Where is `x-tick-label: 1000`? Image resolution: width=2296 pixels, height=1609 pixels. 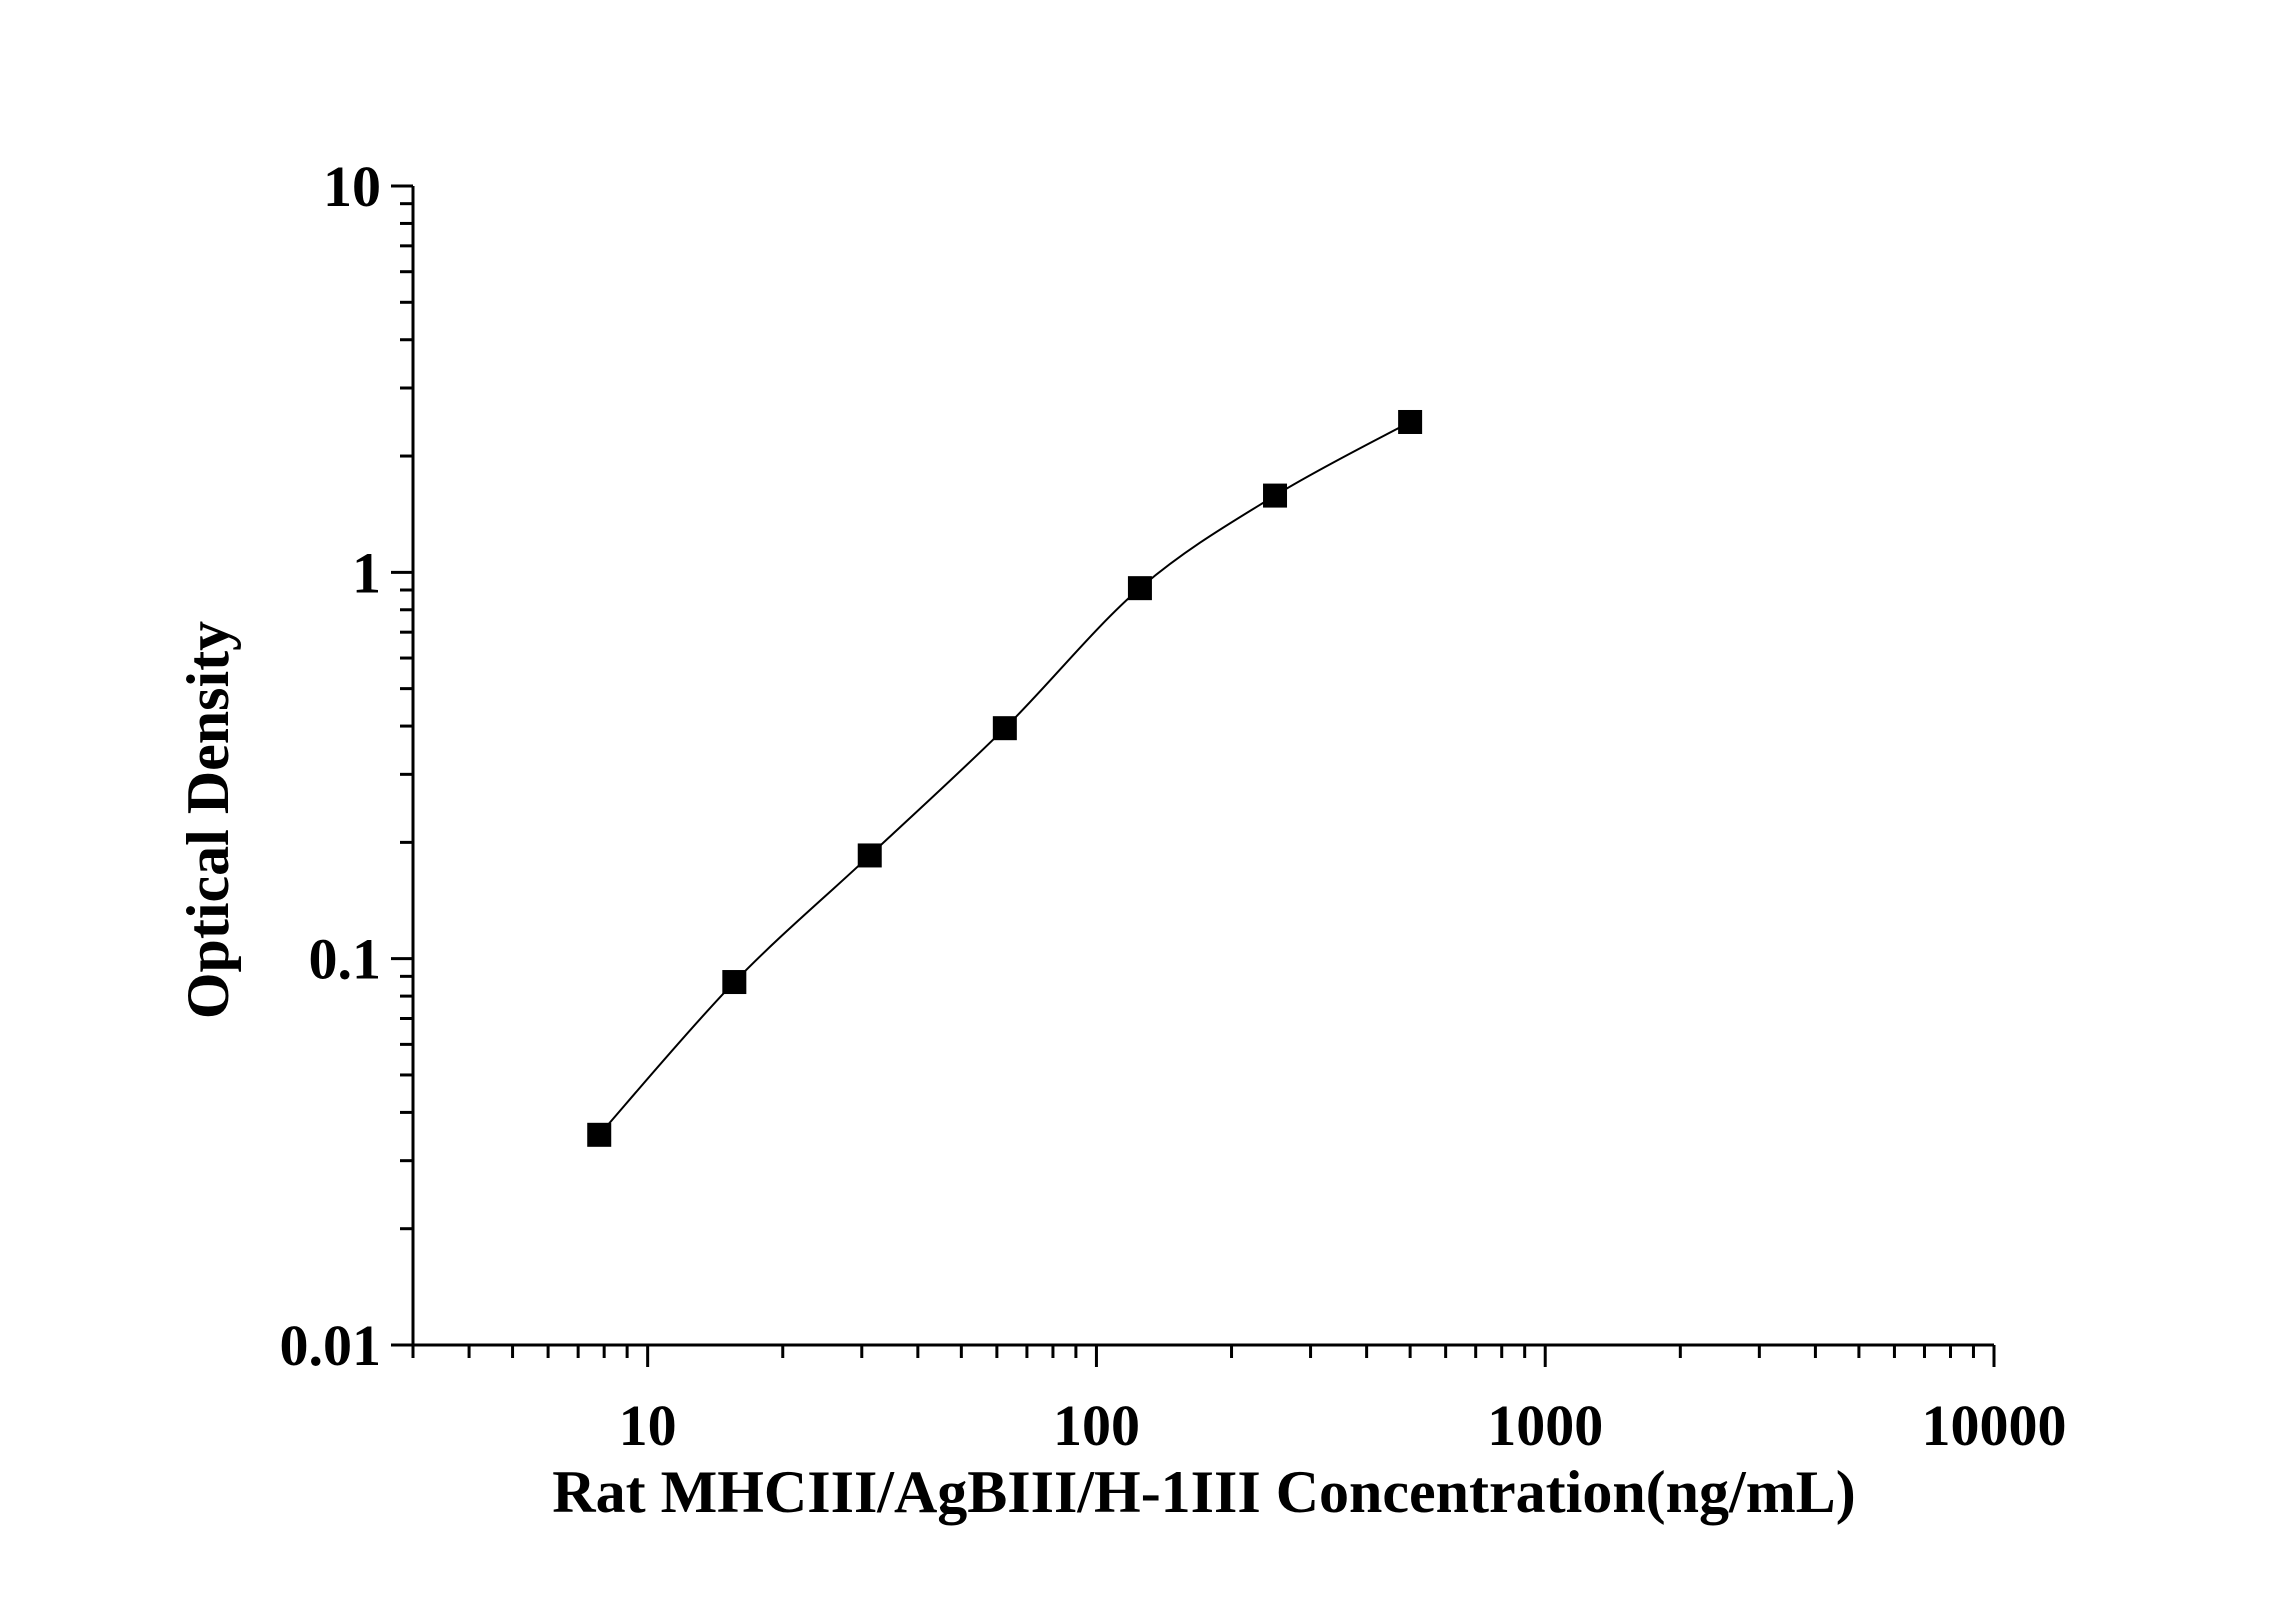
x-tick-label: 1000 is located at coordinates (1545, 1425).